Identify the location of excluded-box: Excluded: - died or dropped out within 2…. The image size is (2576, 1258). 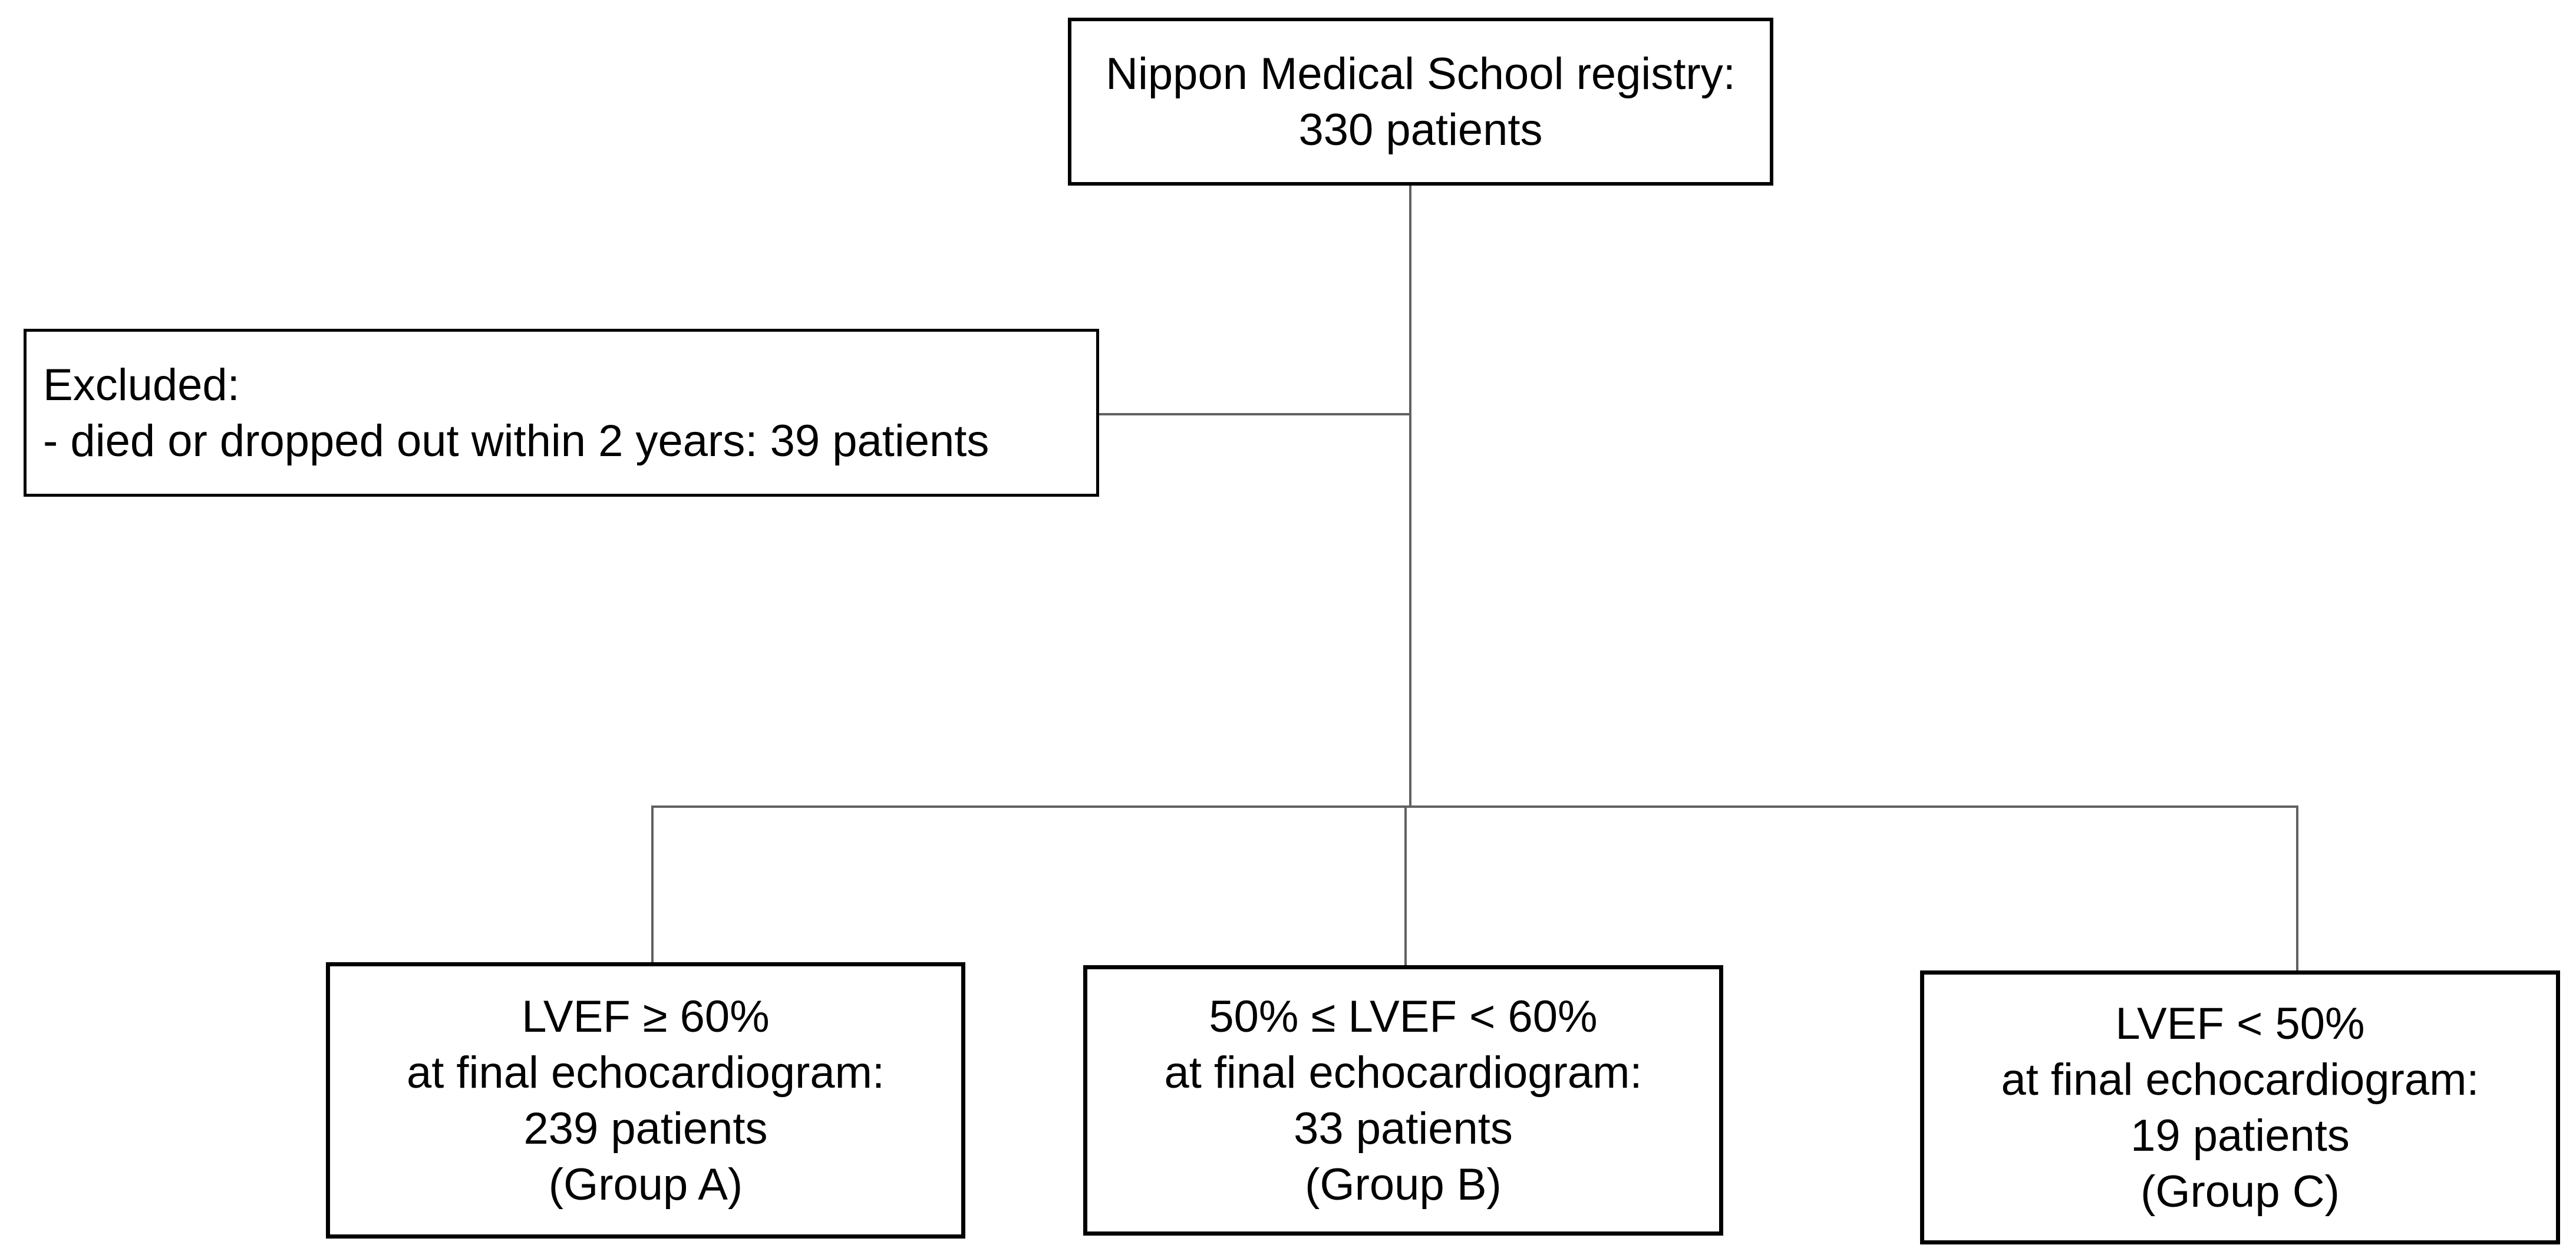
(561, 413).